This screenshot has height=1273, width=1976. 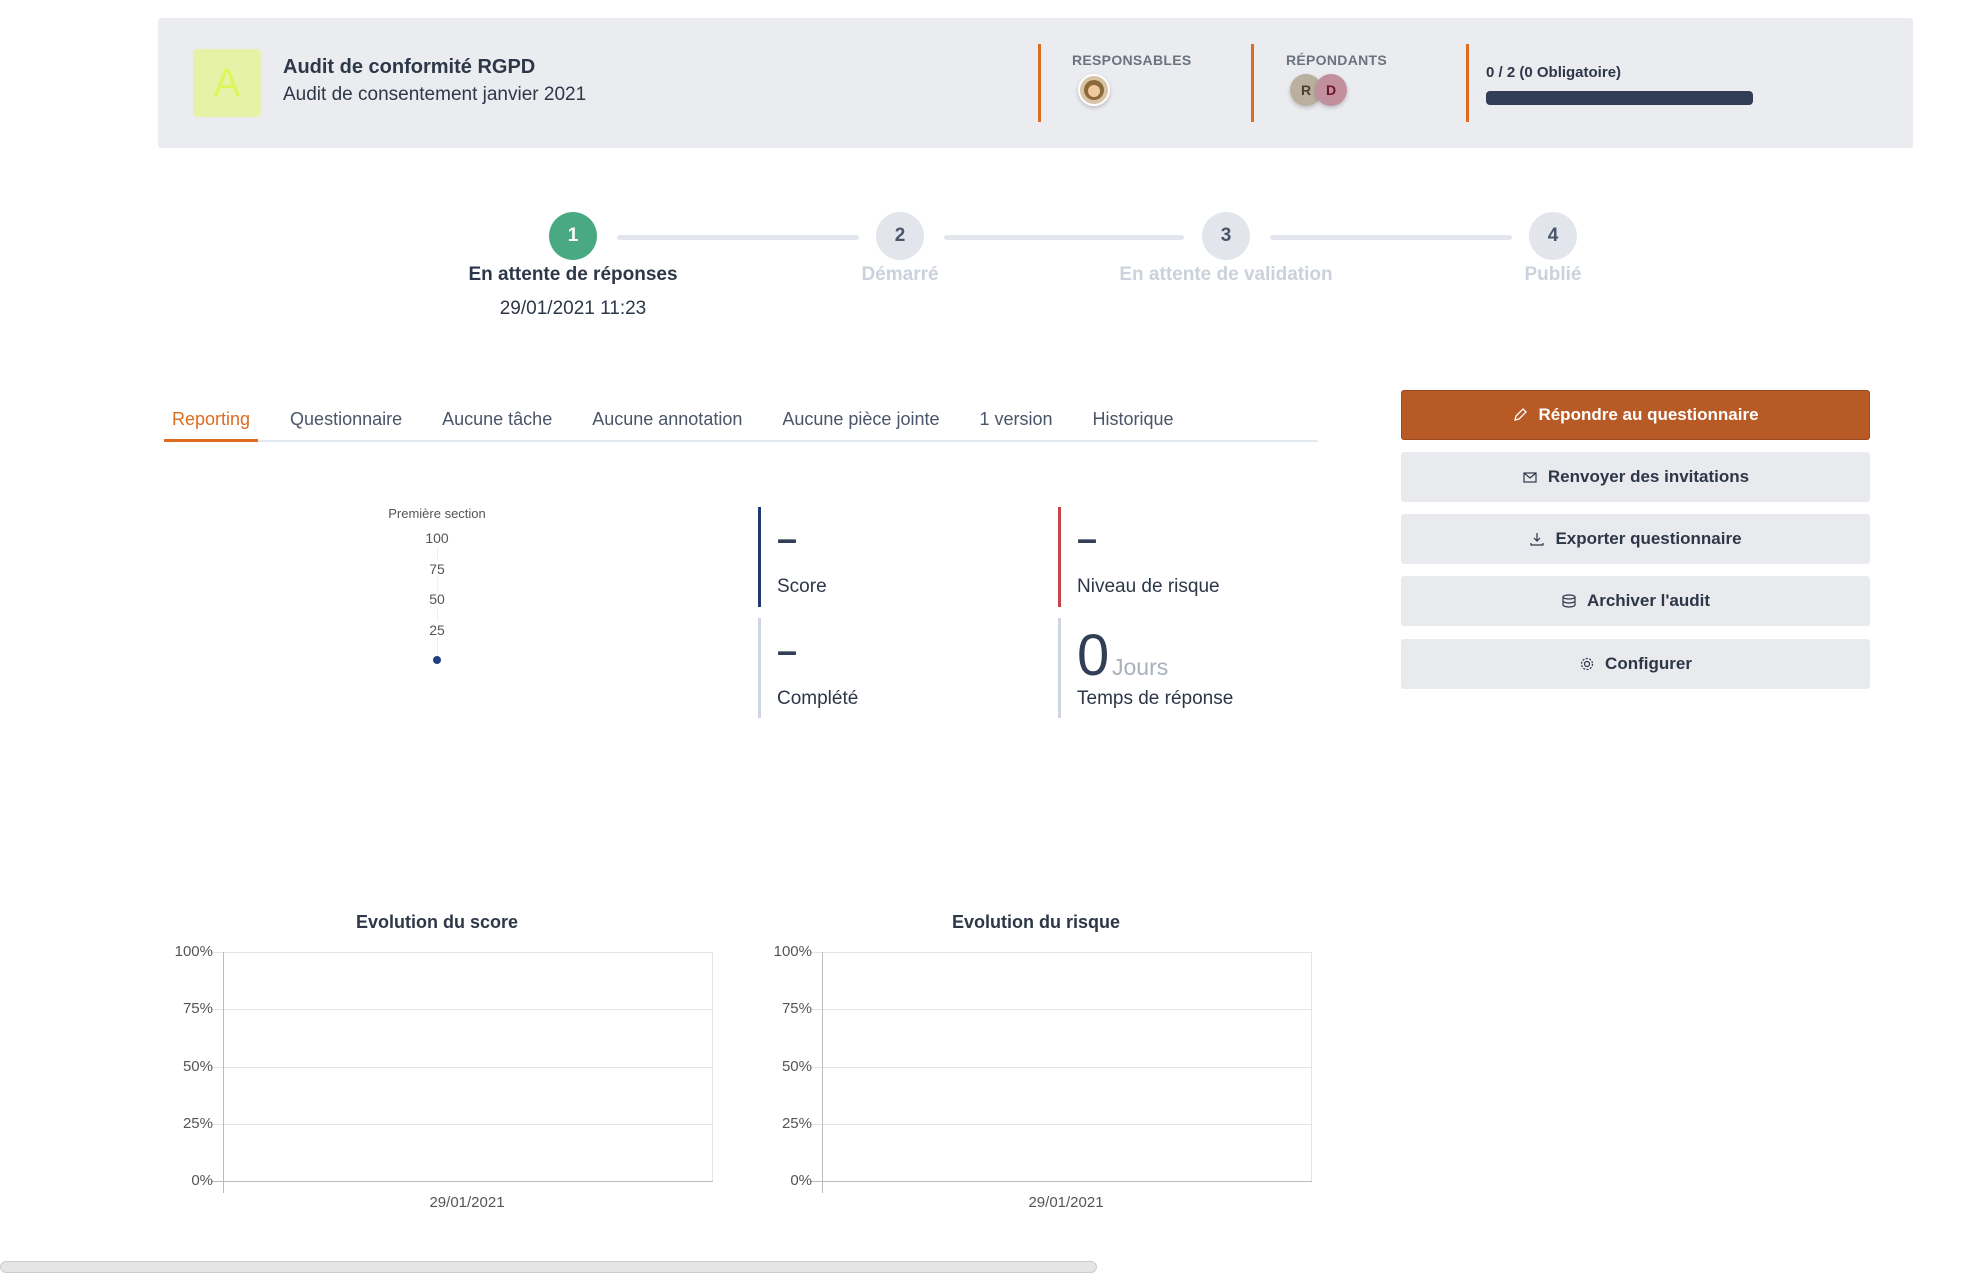 What do you see at coordinates (437, 630) in the screenshot?
I see `radar-tick: 25` at bounding box center [437, 630].